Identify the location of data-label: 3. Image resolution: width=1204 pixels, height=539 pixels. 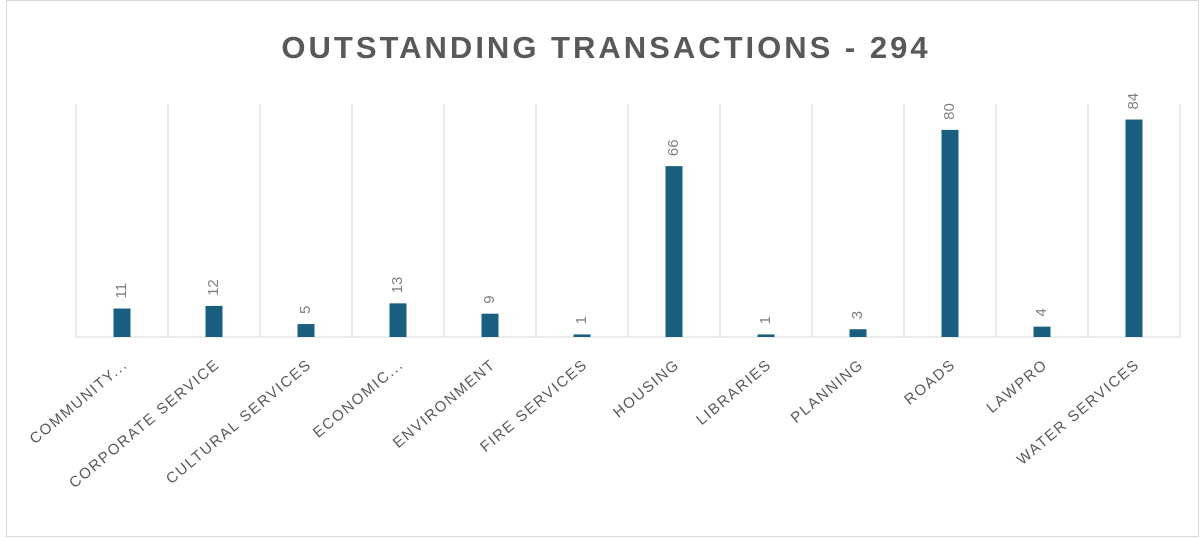
(857, 315).